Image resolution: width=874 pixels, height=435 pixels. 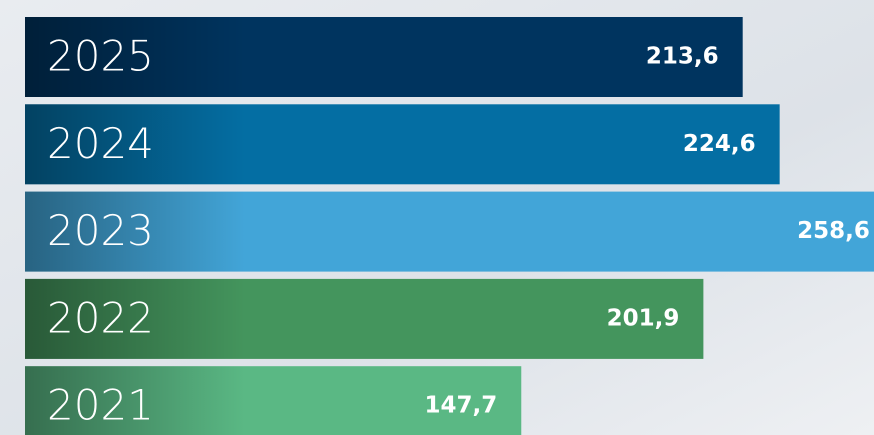 What do you see at coordinates (100, 56) in the screenshot?
I see `category-label: 2025` at bounding box center [100, 56].